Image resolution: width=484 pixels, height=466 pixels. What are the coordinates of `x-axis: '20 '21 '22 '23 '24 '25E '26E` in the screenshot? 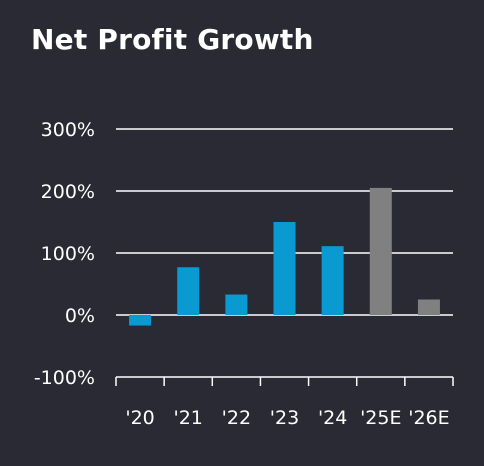 It's located at (284, 402).